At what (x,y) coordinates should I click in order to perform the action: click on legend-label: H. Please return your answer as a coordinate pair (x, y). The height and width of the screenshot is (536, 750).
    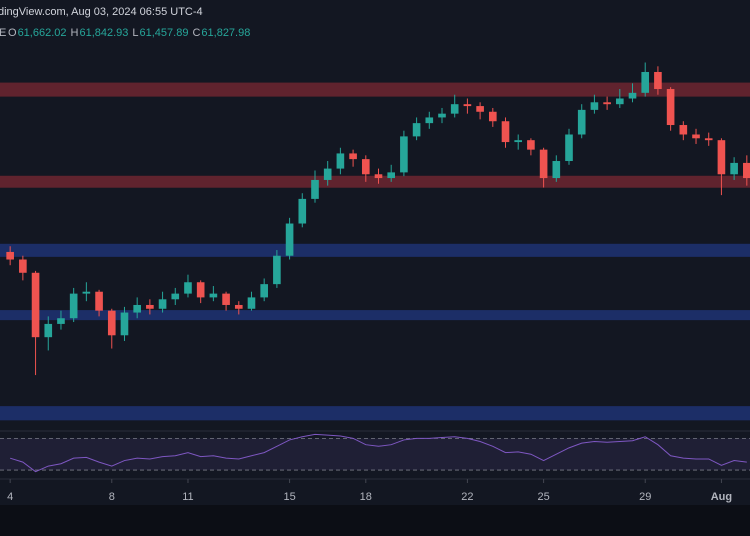
    Looking at the image, I should click on (75, 33).